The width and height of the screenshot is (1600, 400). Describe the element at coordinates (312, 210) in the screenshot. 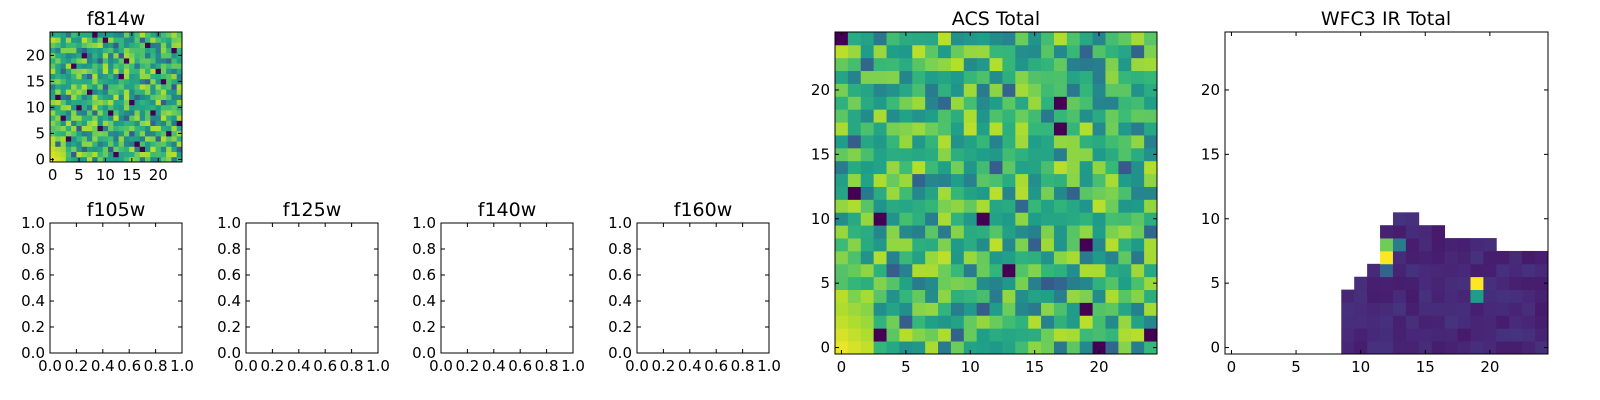

I see `panel-title: f125w` at that location.